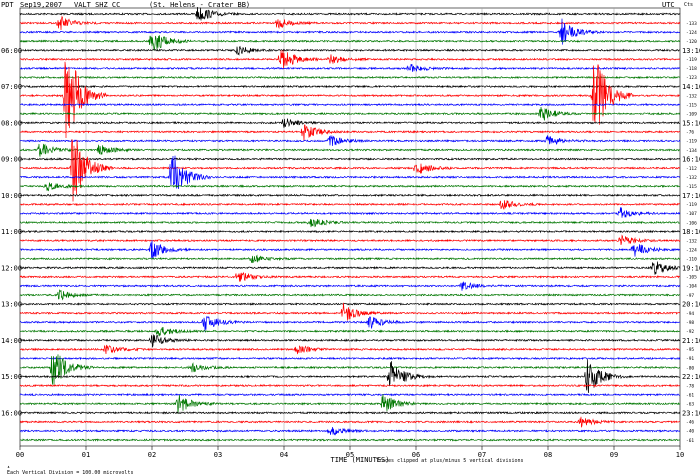 Image resolution: width=700 pixels, height=476 pixels. What do you see at coordinates (680, 455) in the screenshot?
I see `x-tick-label: 10` at bounding box center [680, 455].